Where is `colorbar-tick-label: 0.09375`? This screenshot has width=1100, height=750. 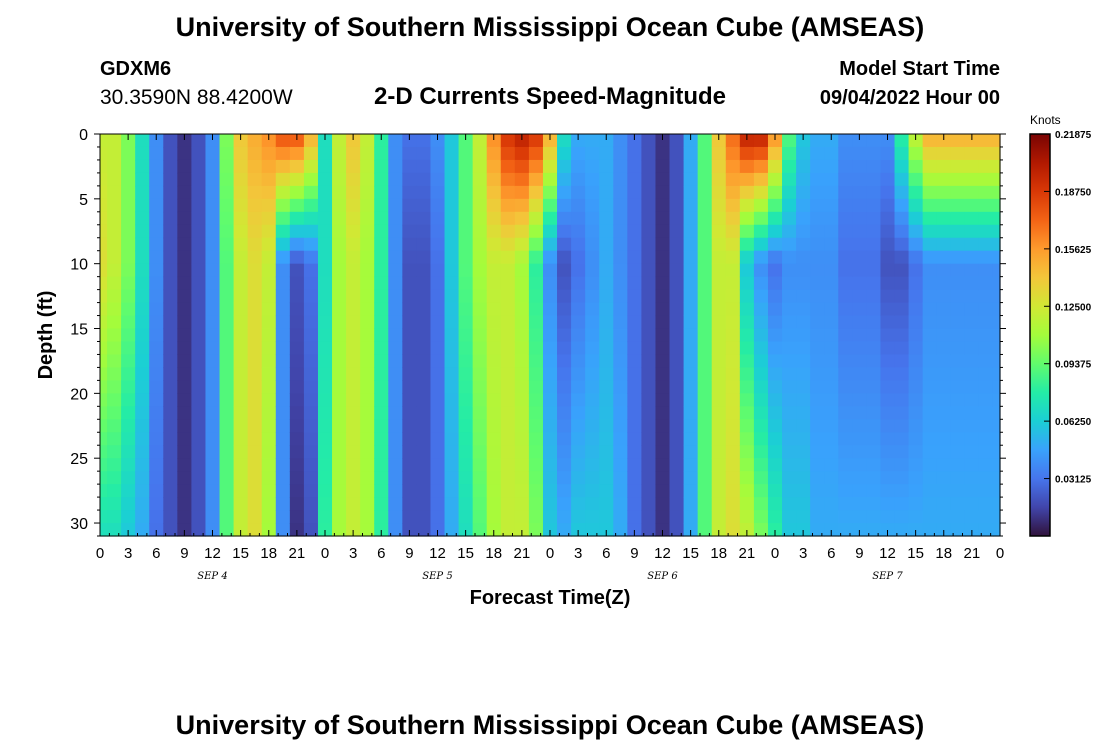 colorbar-tick-label: 0.09375 is located at coordinates (1073, 365).